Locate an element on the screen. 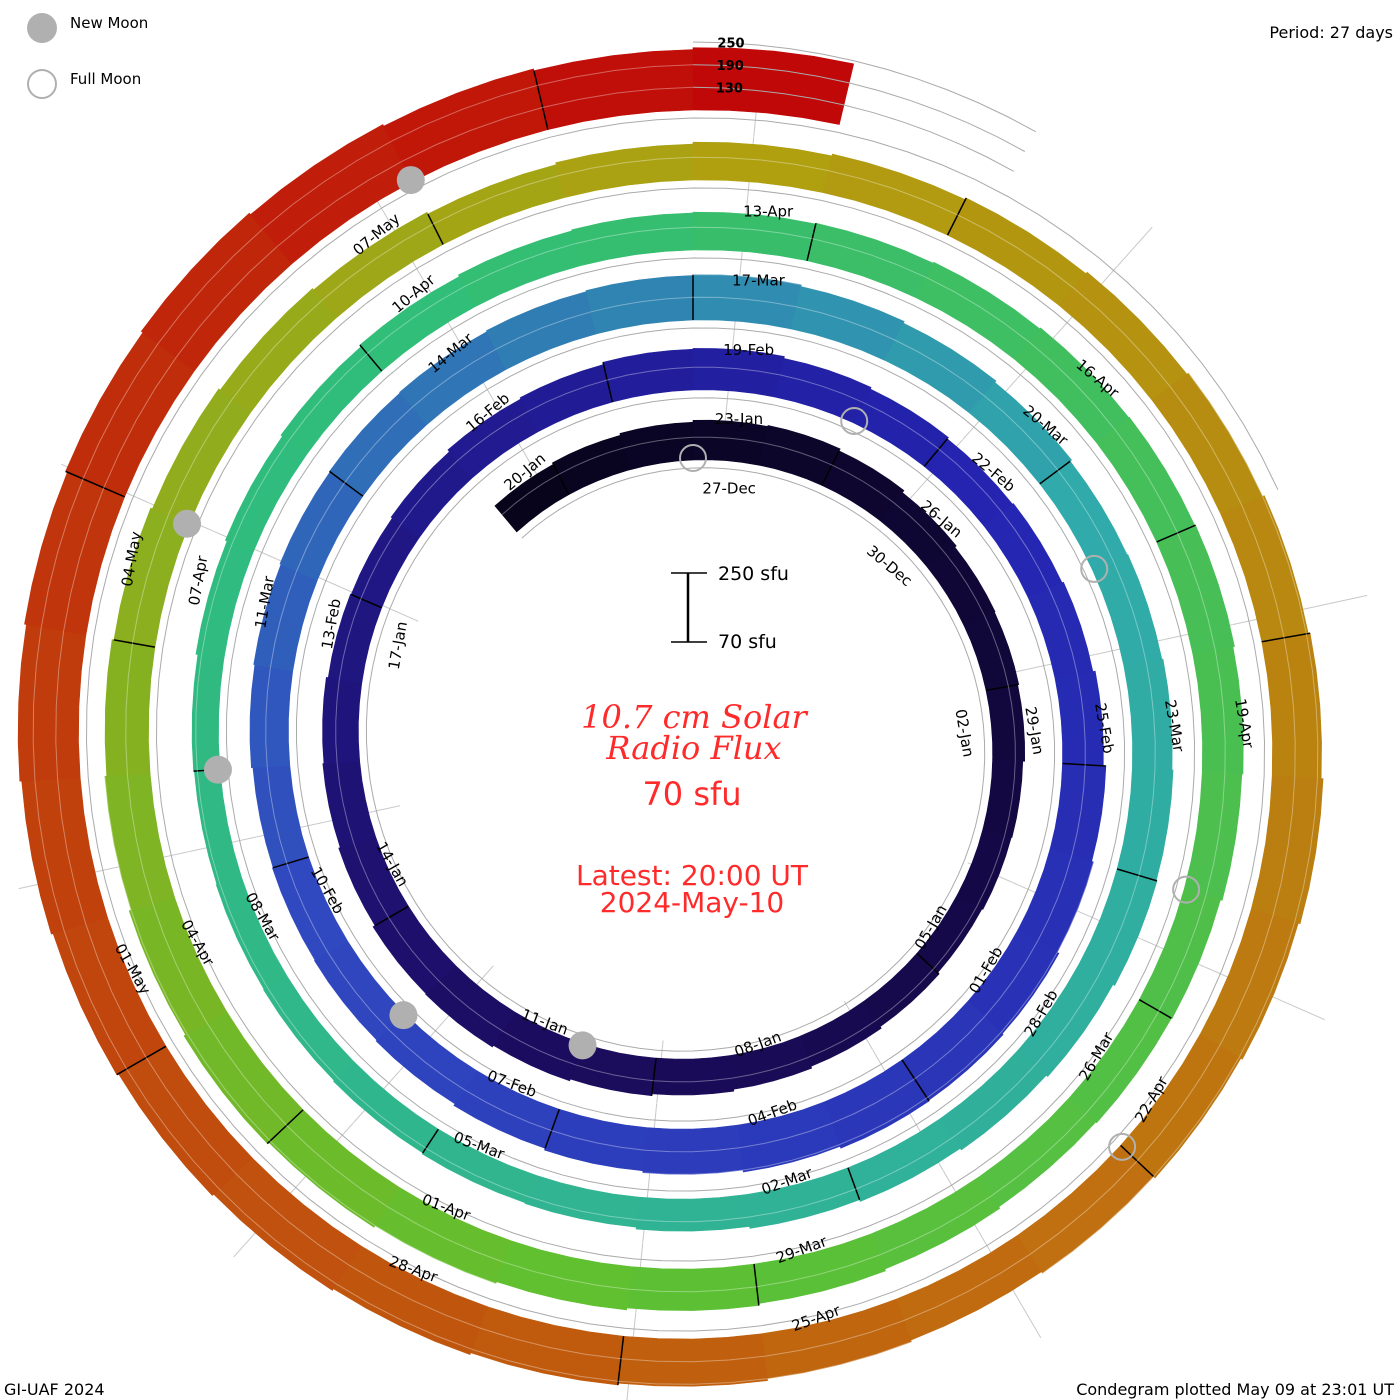 The image size is (1400, 1400). full-moon-legend-icon is located at coordinates (42, 84).